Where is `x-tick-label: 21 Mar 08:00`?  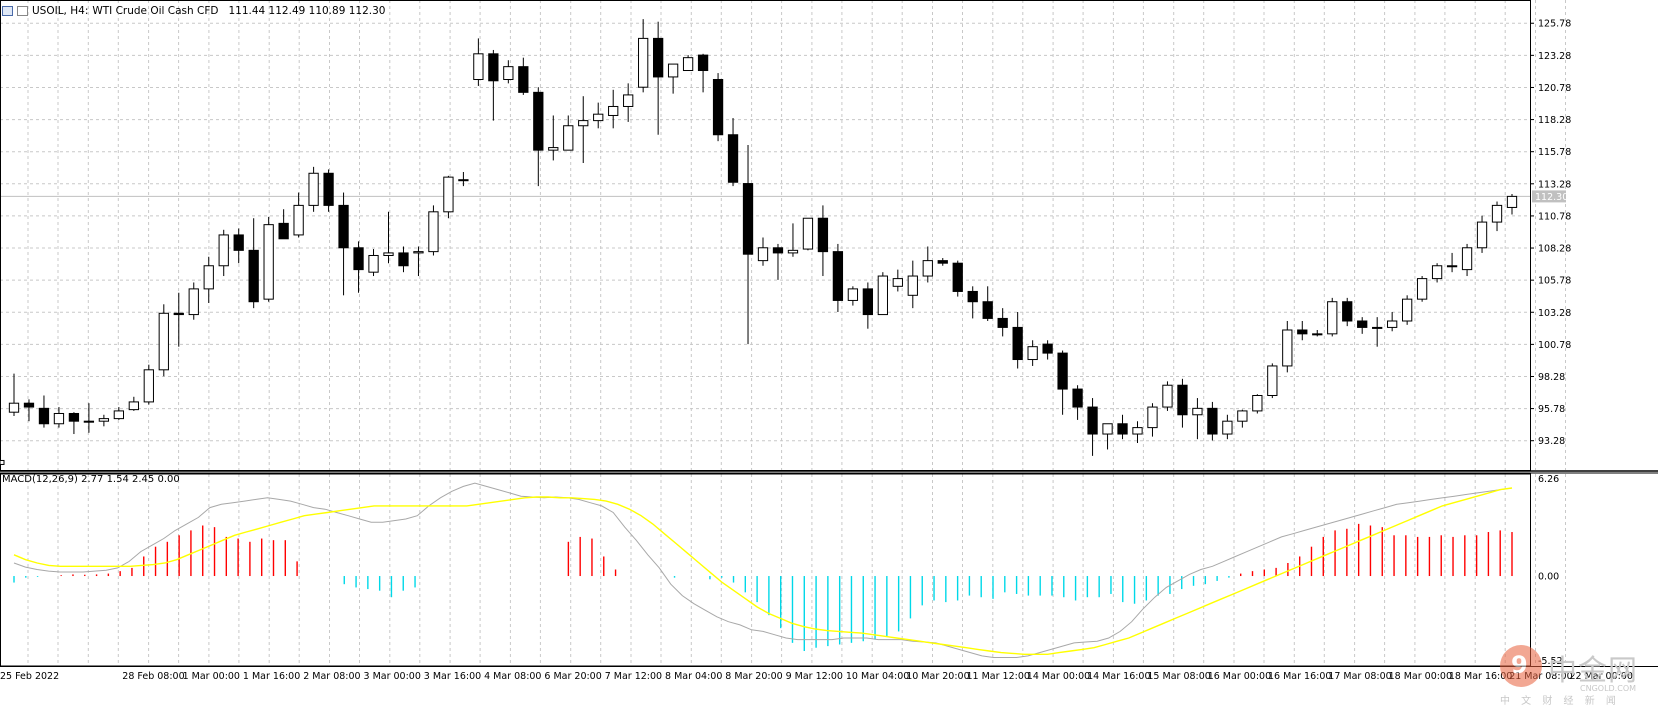 x-tick-label: 21 Mar 08:00 is located at coordinates (1540, 676).